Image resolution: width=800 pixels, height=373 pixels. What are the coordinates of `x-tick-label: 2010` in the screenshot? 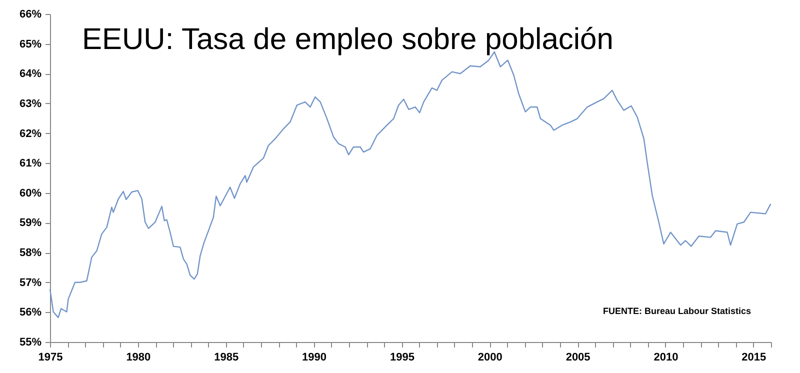 It's located at (666, 358).